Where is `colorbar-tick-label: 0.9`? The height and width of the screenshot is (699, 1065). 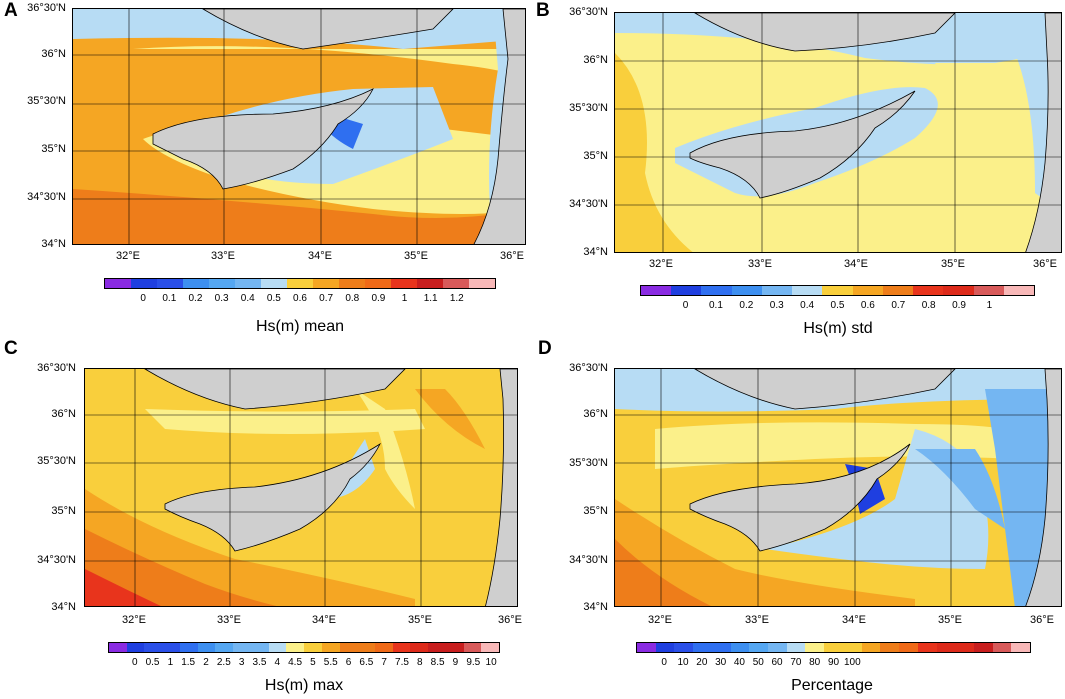
colorbar-tick-label: 0.9 is located at coordinates (378, 298).